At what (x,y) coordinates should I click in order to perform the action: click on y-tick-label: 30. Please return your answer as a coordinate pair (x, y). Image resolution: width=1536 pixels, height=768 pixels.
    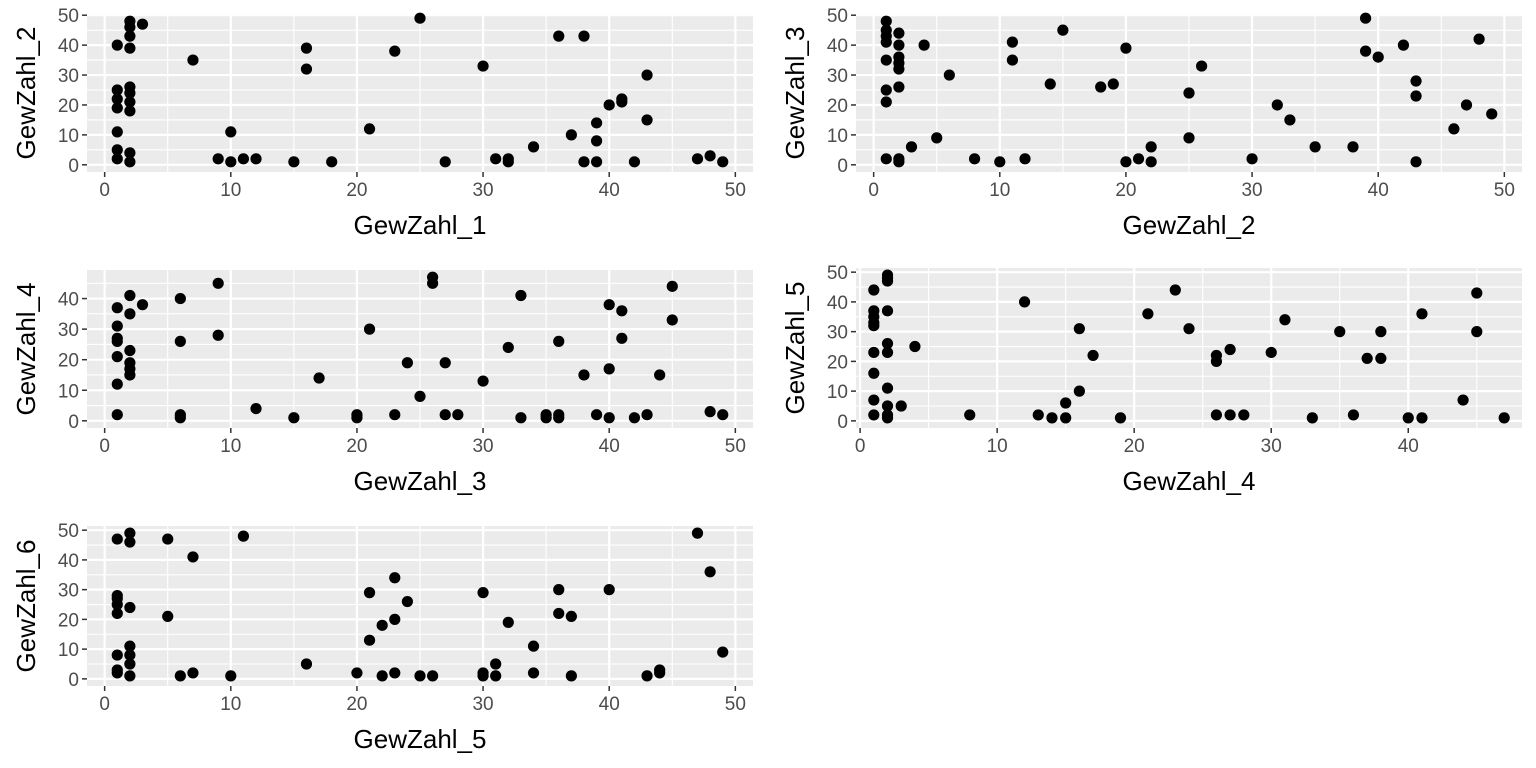
    Looking at the image, I should click on (837, 76).